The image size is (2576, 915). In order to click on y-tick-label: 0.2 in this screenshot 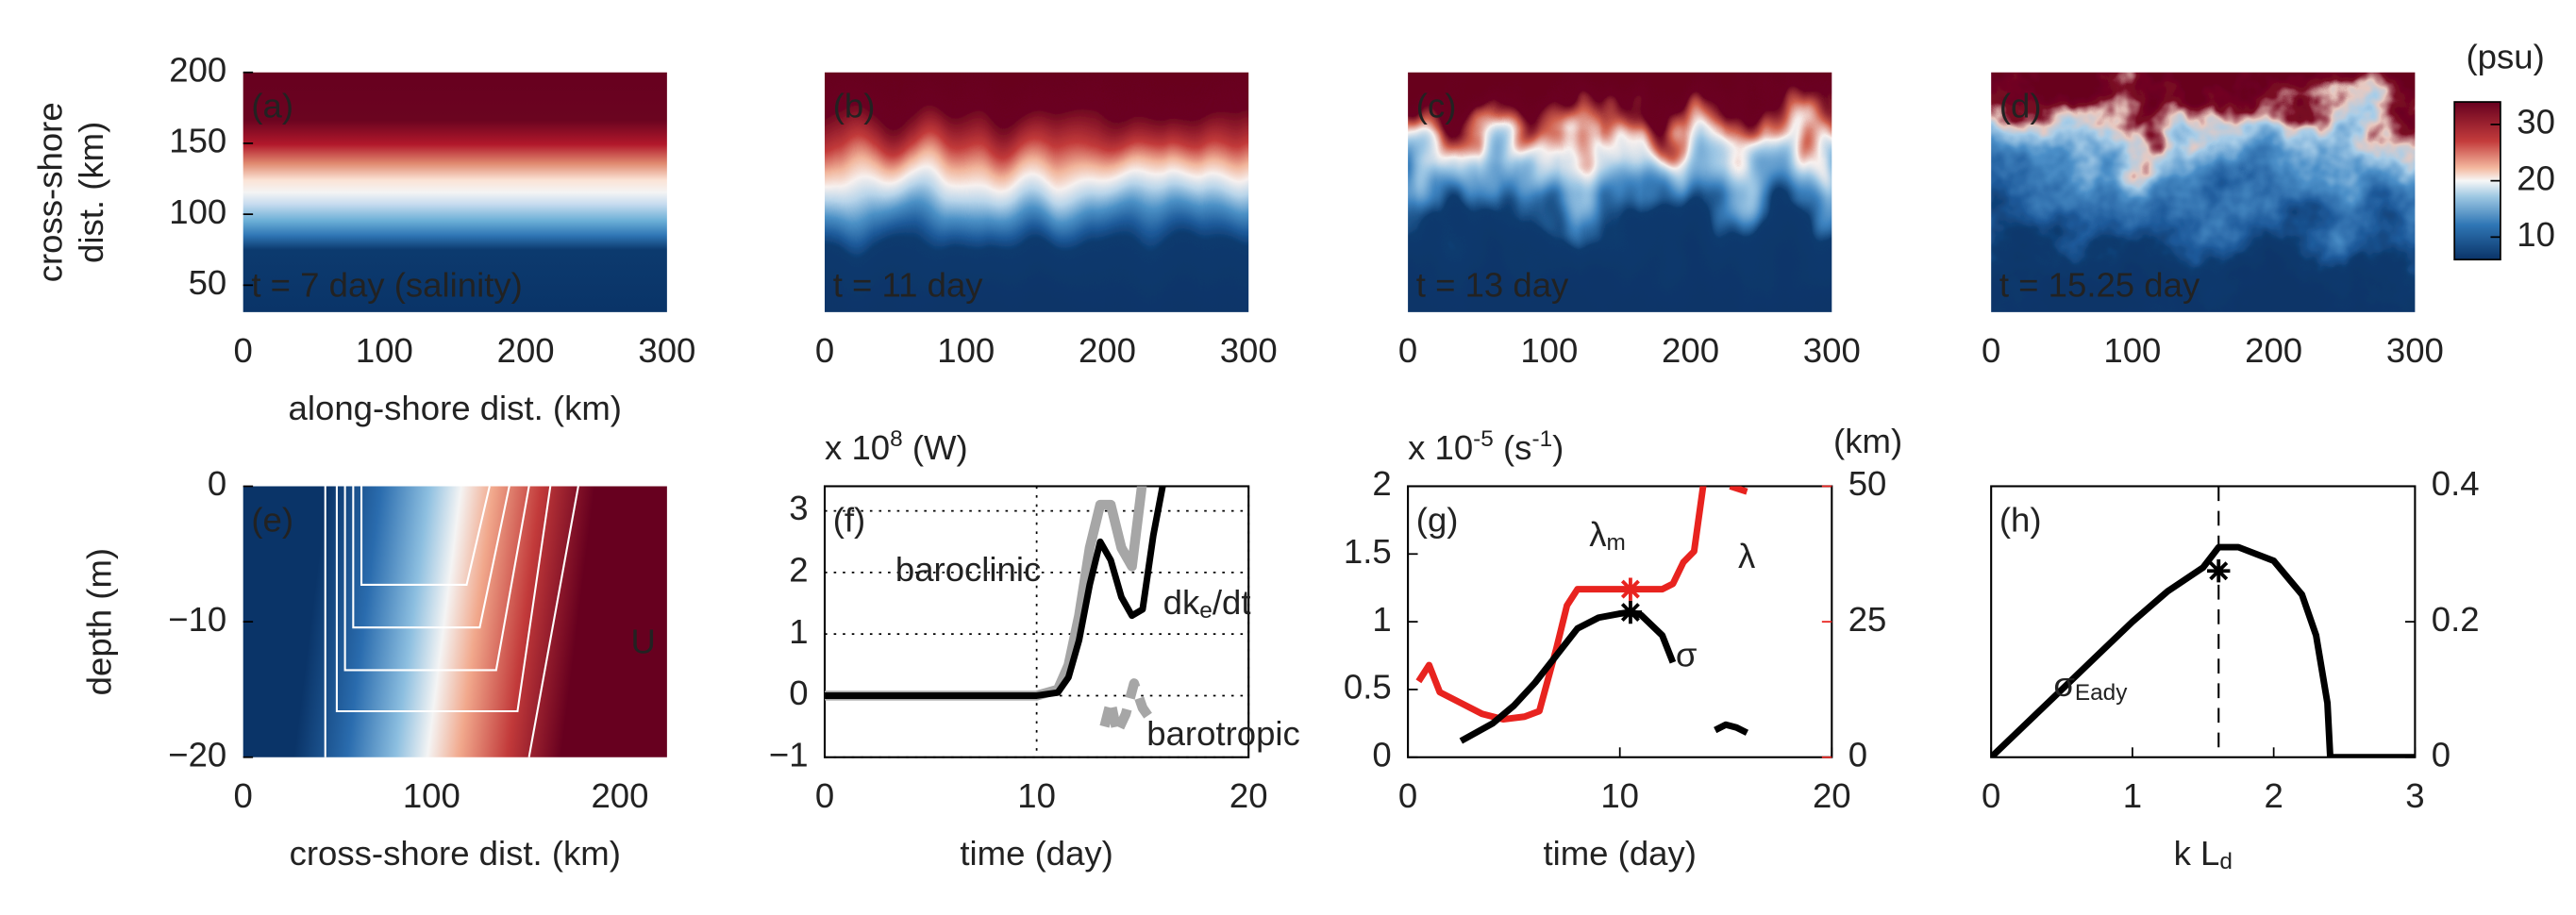, I will do `click(2456, 619)`.